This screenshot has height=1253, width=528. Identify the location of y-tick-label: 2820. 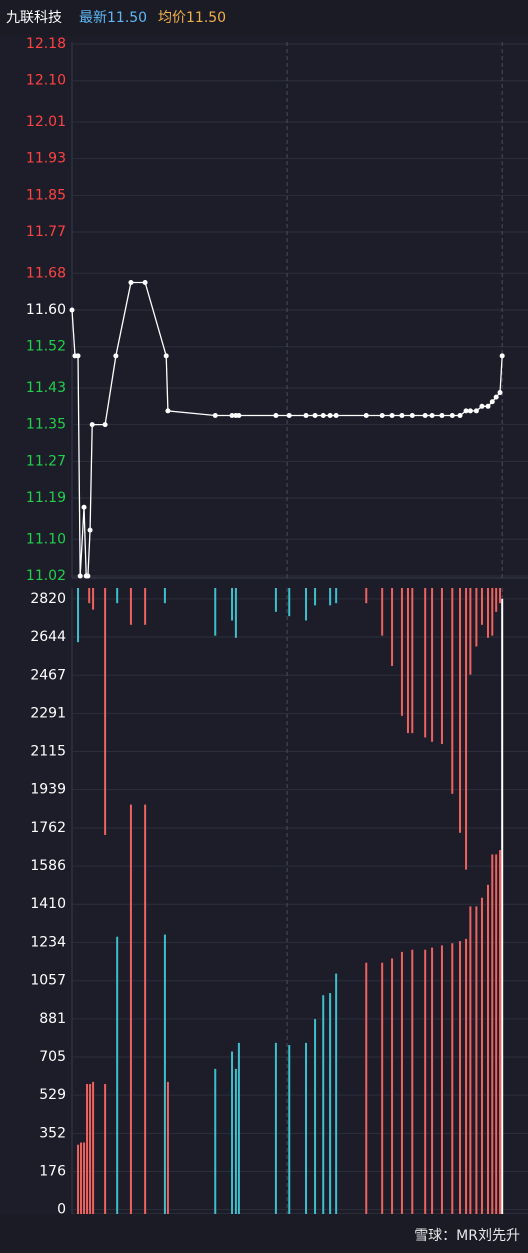
(48, 599).